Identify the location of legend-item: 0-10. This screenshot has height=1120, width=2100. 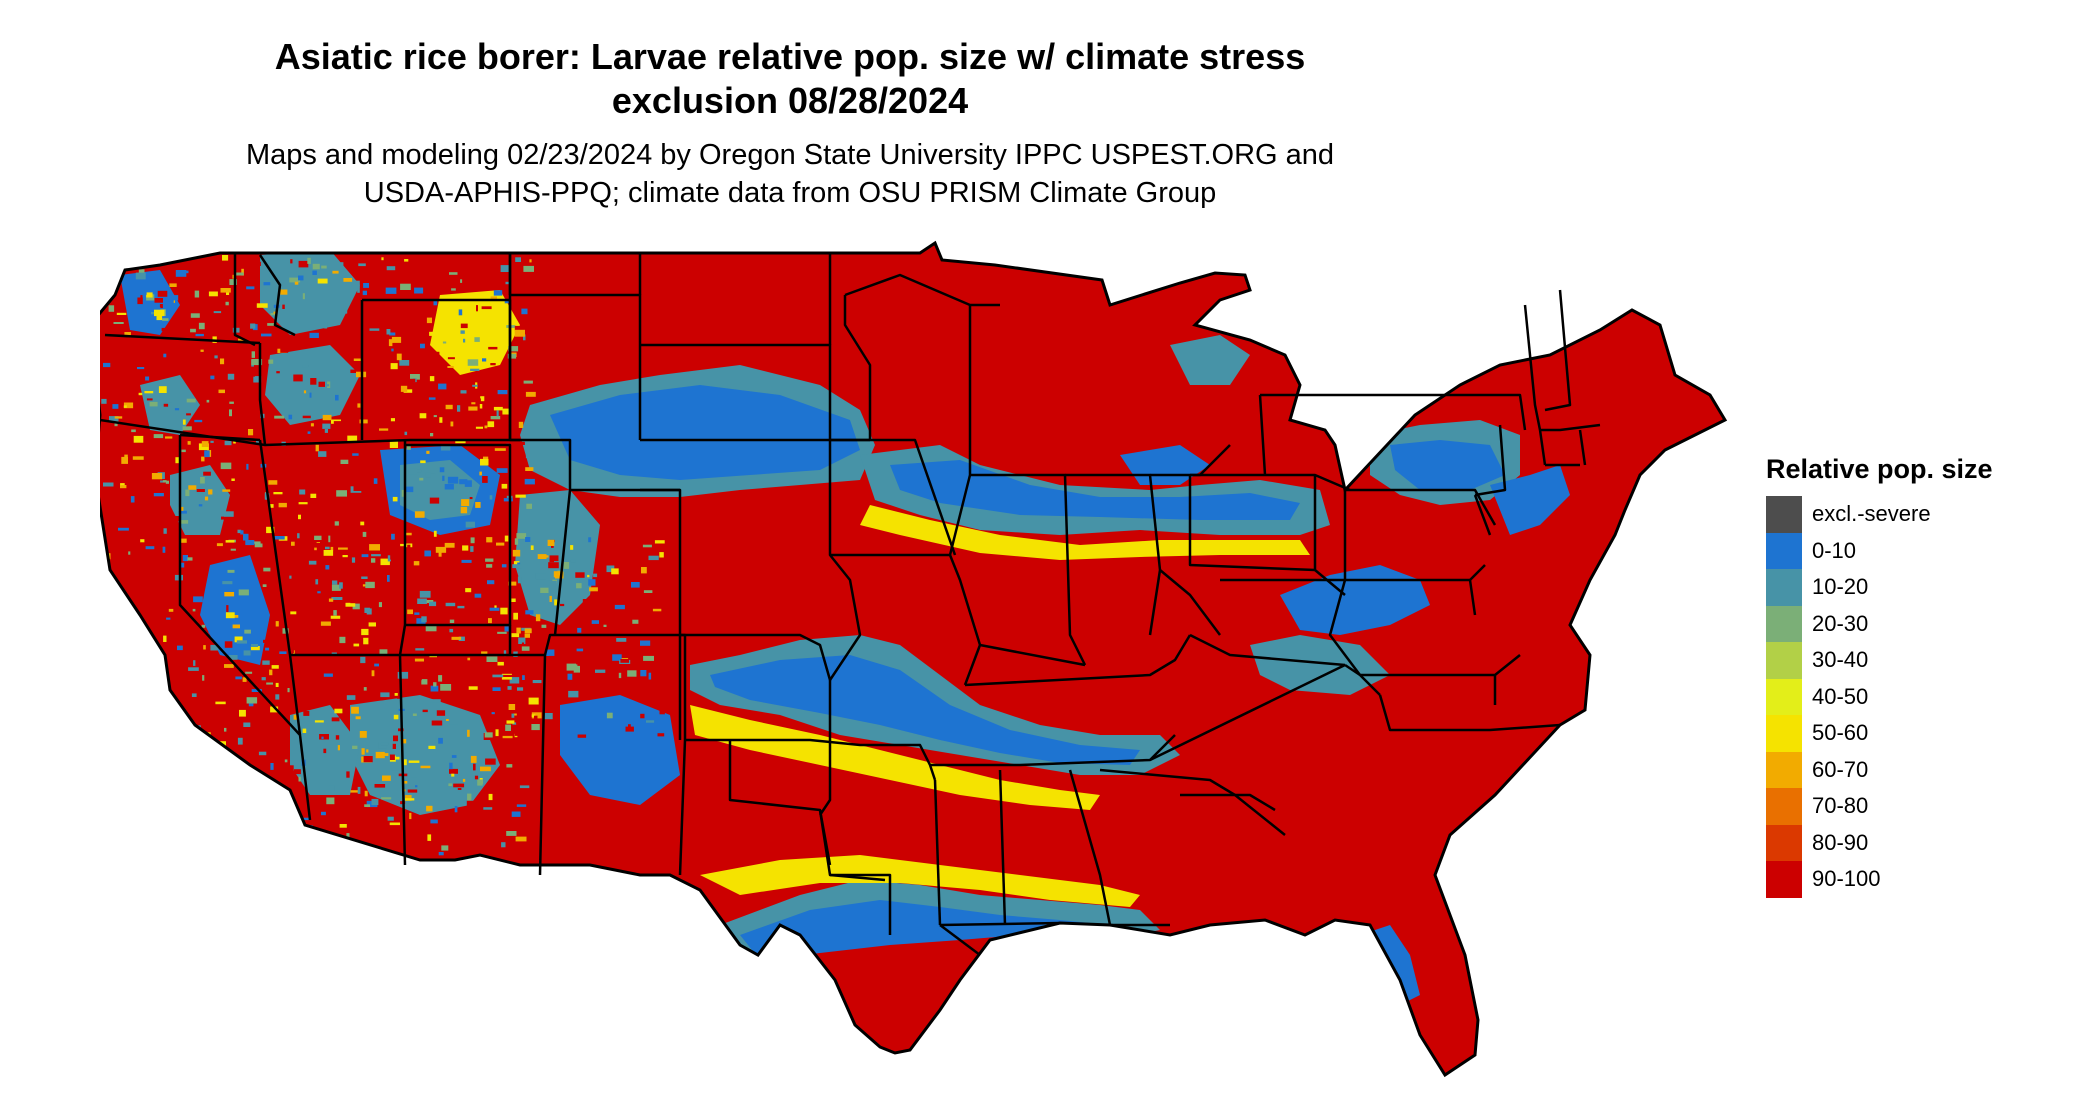
(1926, 550).